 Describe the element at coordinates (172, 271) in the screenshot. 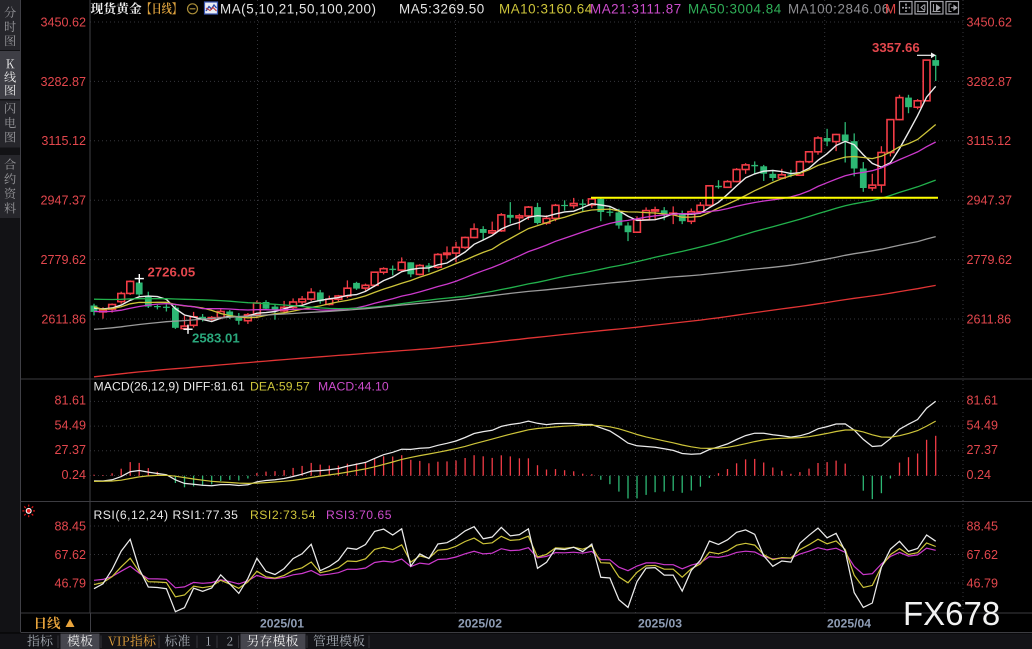

I see `svg-text: 2726.05` at that location.